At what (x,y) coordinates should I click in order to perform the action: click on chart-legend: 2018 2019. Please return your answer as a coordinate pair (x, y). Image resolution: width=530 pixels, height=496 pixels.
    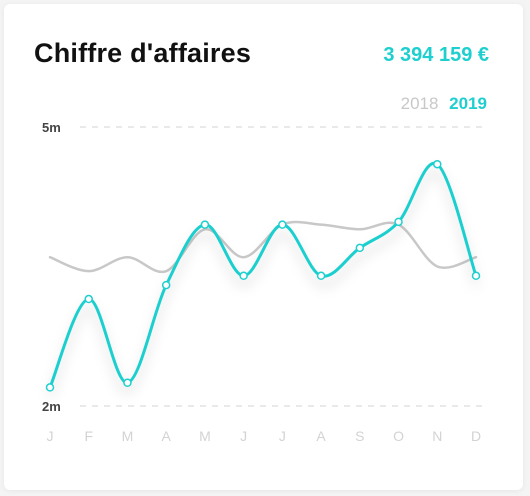
    Looking at the image, I should click on (441, 104).